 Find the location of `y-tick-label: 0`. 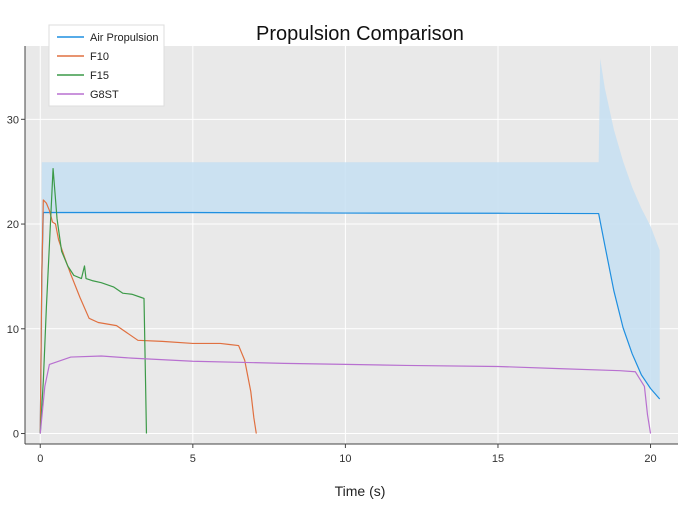

y-tick-label: 0 is located at coordinates (16, 435).